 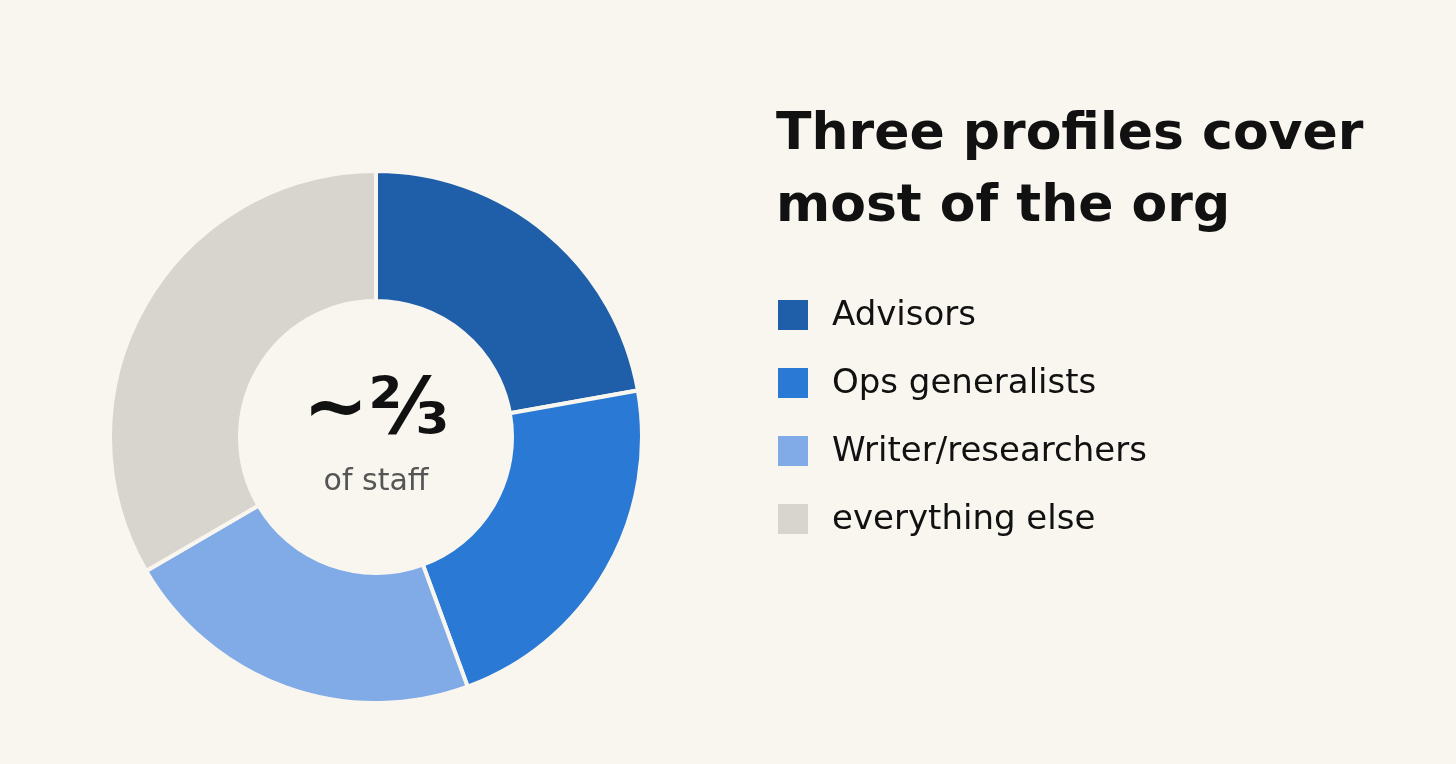 What do you see at coordinates (1070, 167) in the screenshot?
I see `chart-title: Three profiles cover most of the org` at bounding box center [1070, 167].